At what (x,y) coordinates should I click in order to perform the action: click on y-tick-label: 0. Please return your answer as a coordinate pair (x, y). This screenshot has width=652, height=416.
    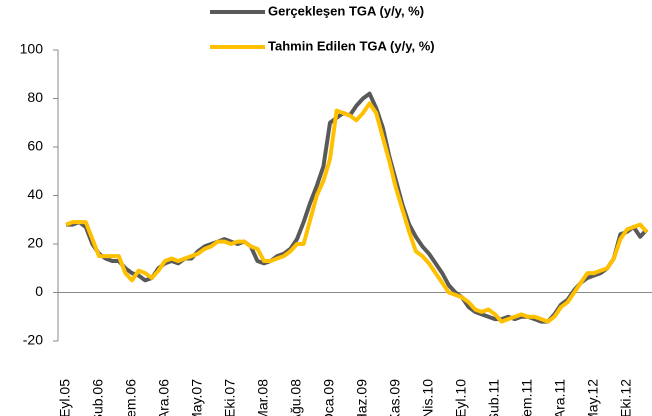
    Looking at the image, I should click on (39, 291).